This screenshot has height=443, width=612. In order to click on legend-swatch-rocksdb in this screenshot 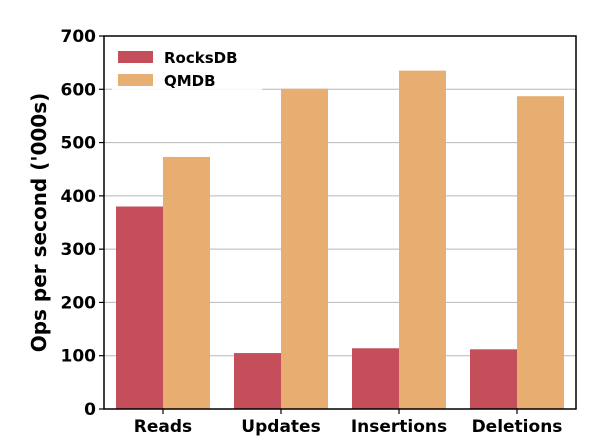, I will do `click(135, 57)`.